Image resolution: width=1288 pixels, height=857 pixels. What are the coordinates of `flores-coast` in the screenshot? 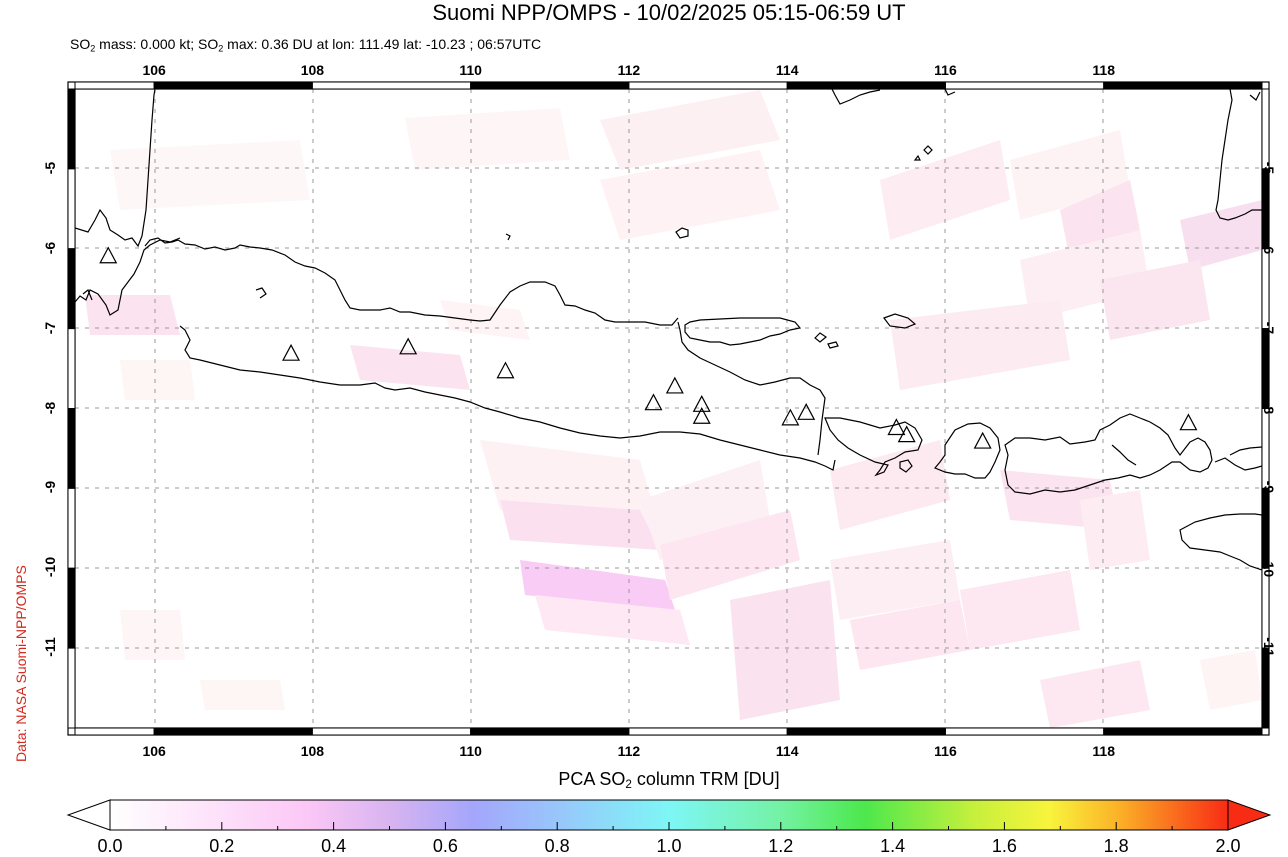 It's located at (1245, 451).